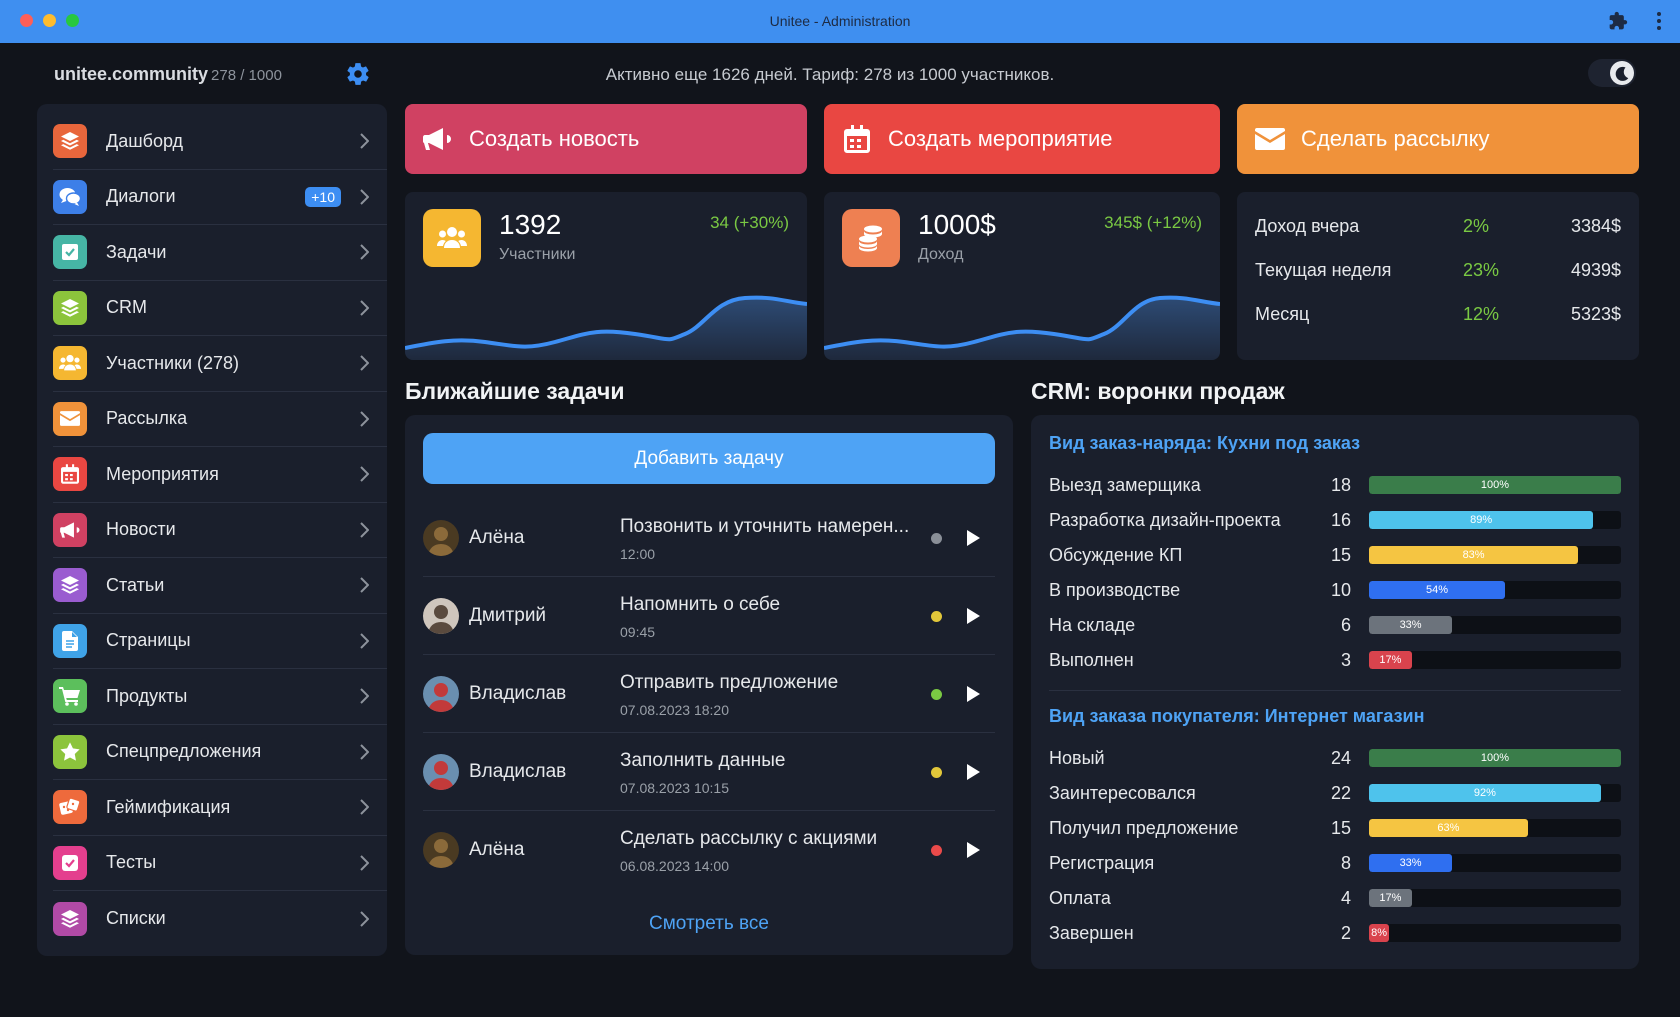 Image resolution: width=1680 pixels, height=1017 pixels. I want to click on extensions-icon, so click(1618, 23).